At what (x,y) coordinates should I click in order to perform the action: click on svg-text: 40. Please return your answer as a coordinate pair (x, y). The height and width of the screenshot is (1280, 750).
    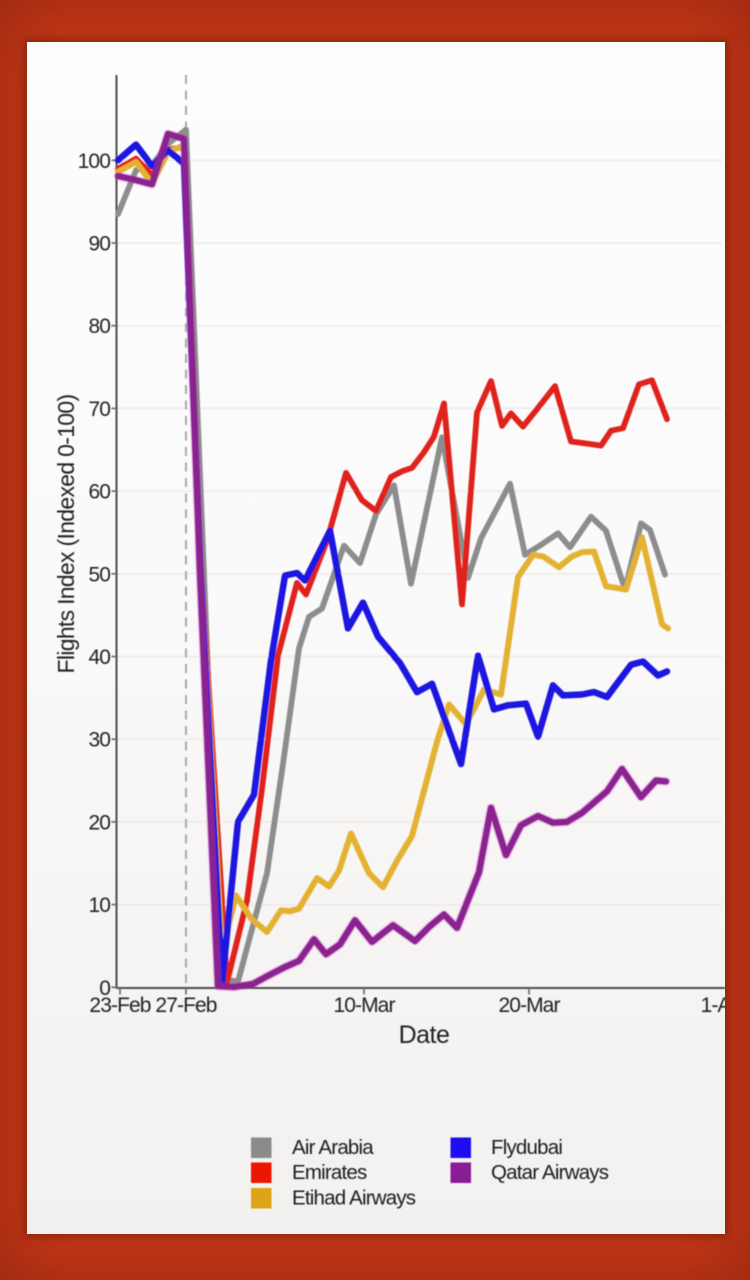
    Looking at the image, I should click on (99, 657).